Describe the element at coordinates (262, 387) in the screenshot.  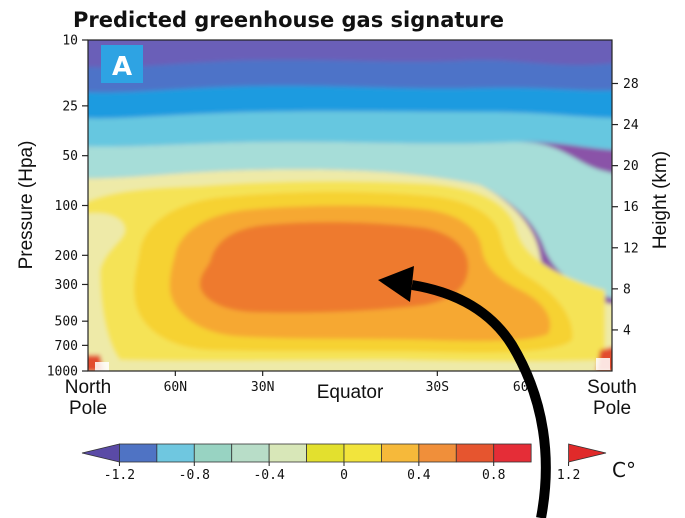
I see `x-tick-label: 30N` at that location.